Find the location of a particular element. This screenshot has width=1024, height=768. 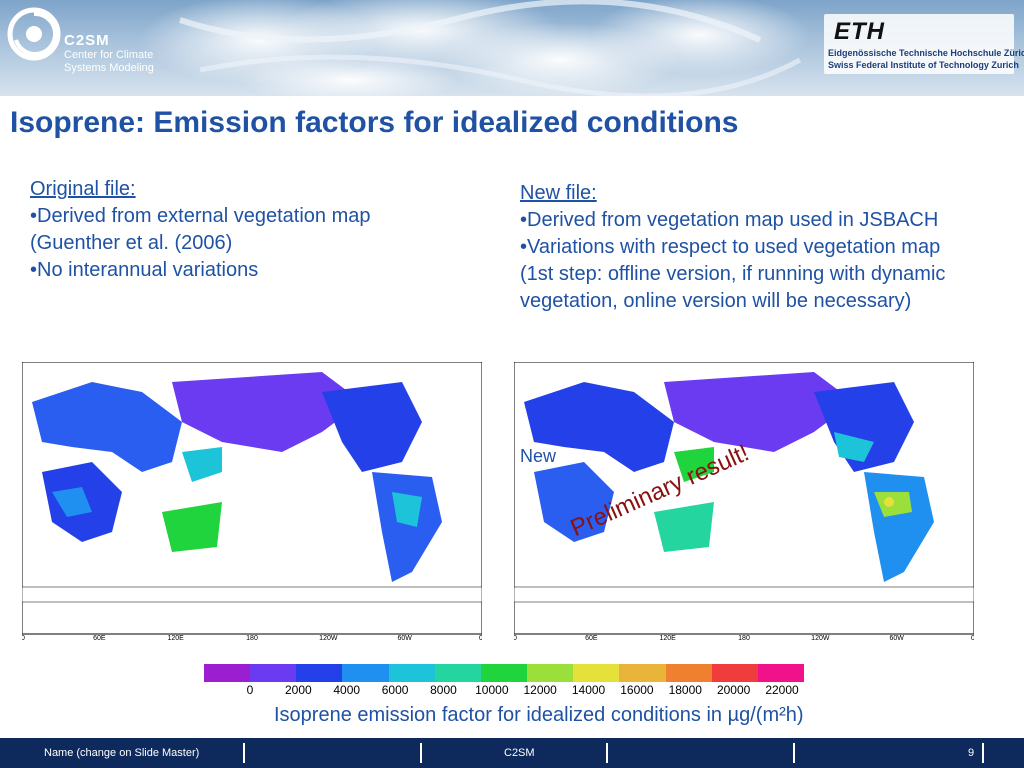

footer-author: Name (change on Slide Master) is located at coordinates (122, 753).